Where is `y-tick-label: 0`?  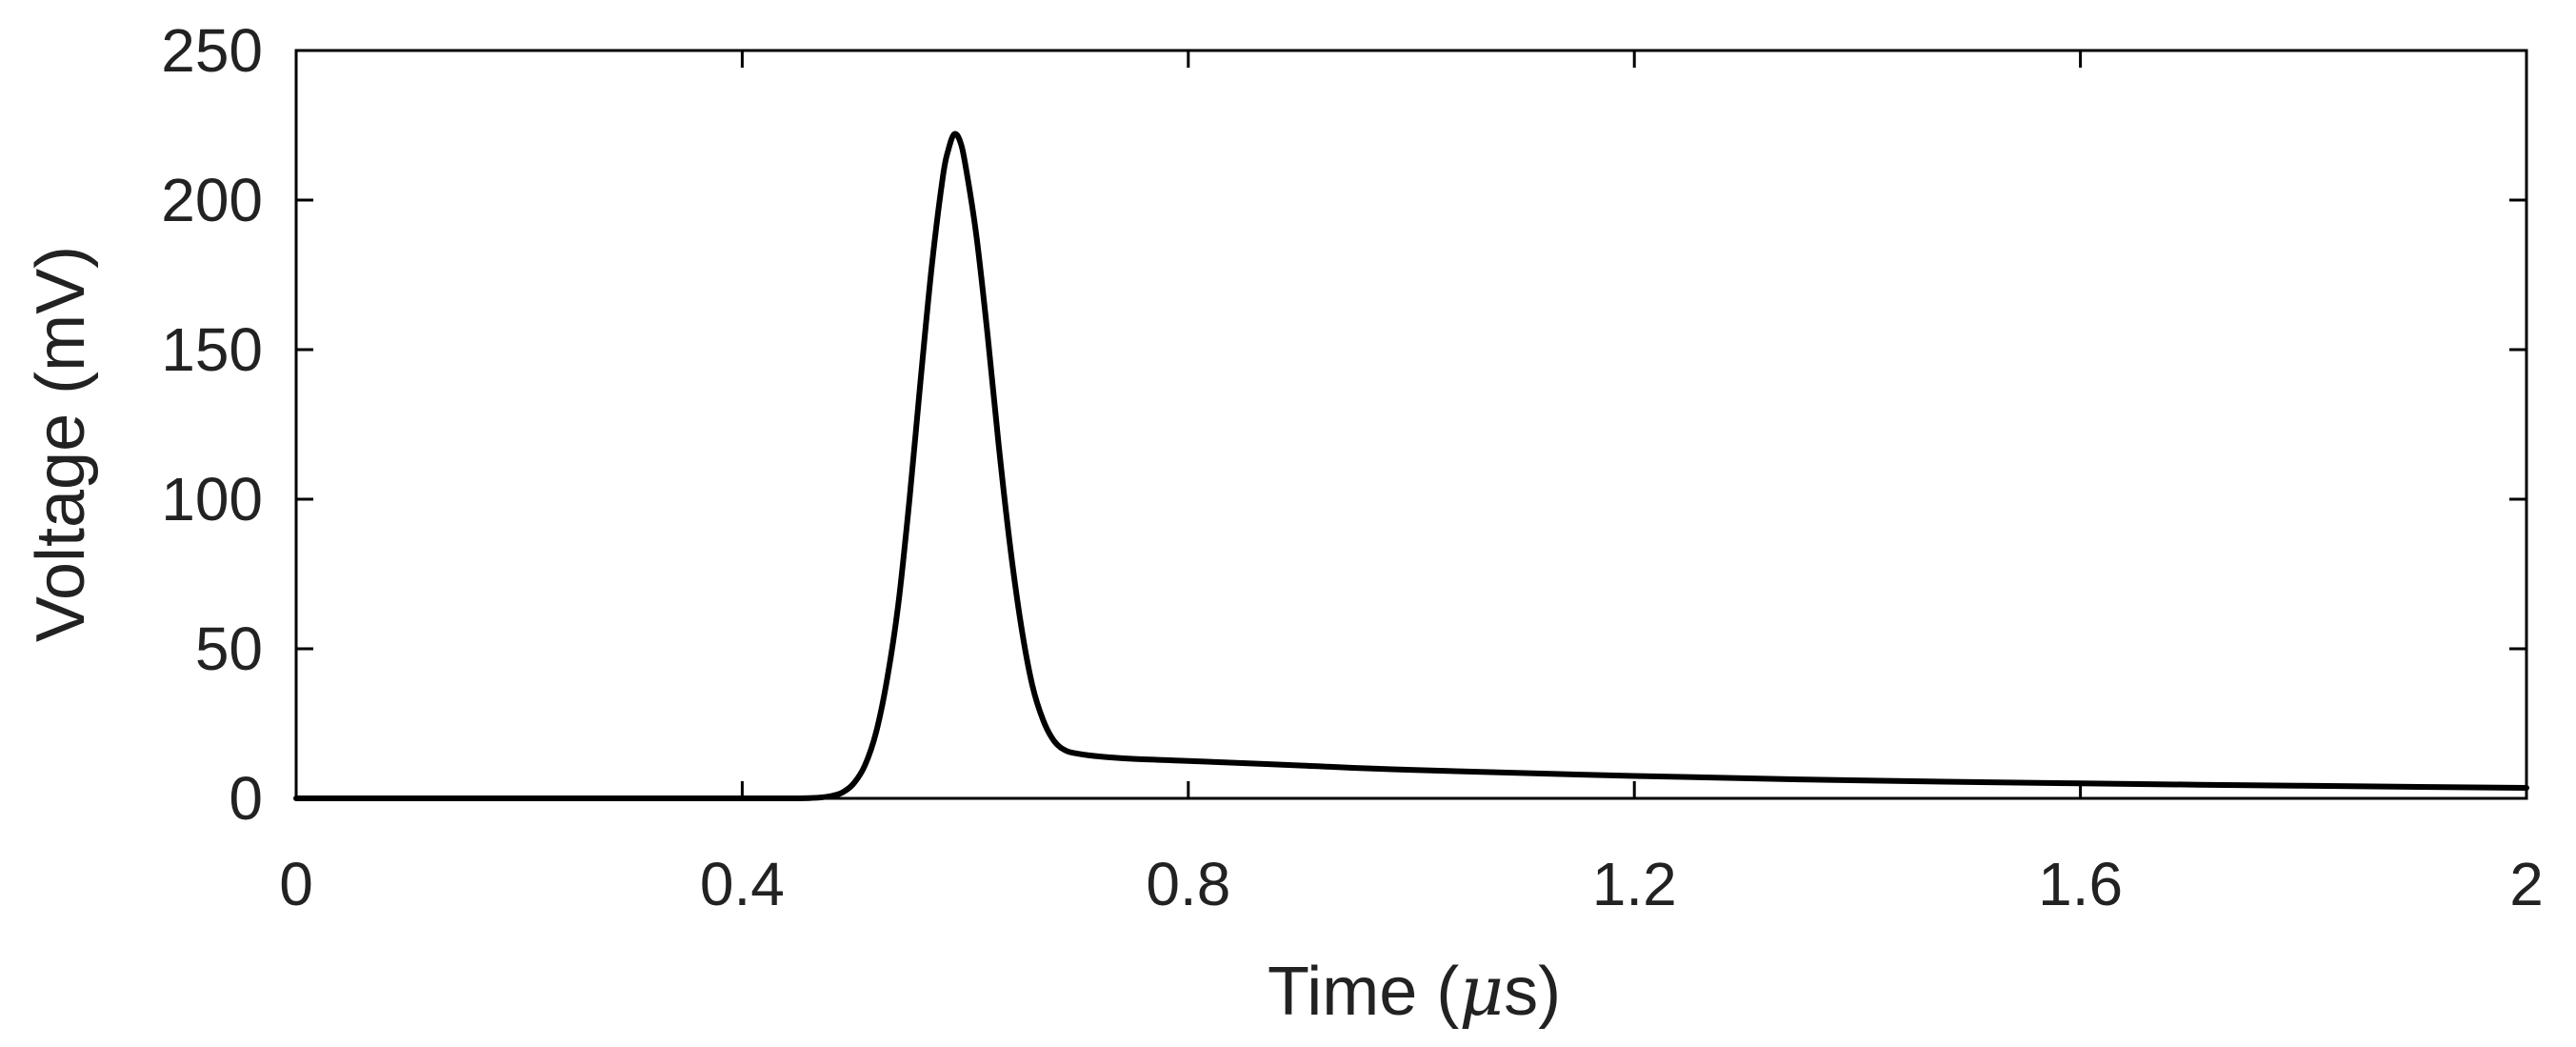 y-tick-label: 0 is located at coordinates (246, 799).